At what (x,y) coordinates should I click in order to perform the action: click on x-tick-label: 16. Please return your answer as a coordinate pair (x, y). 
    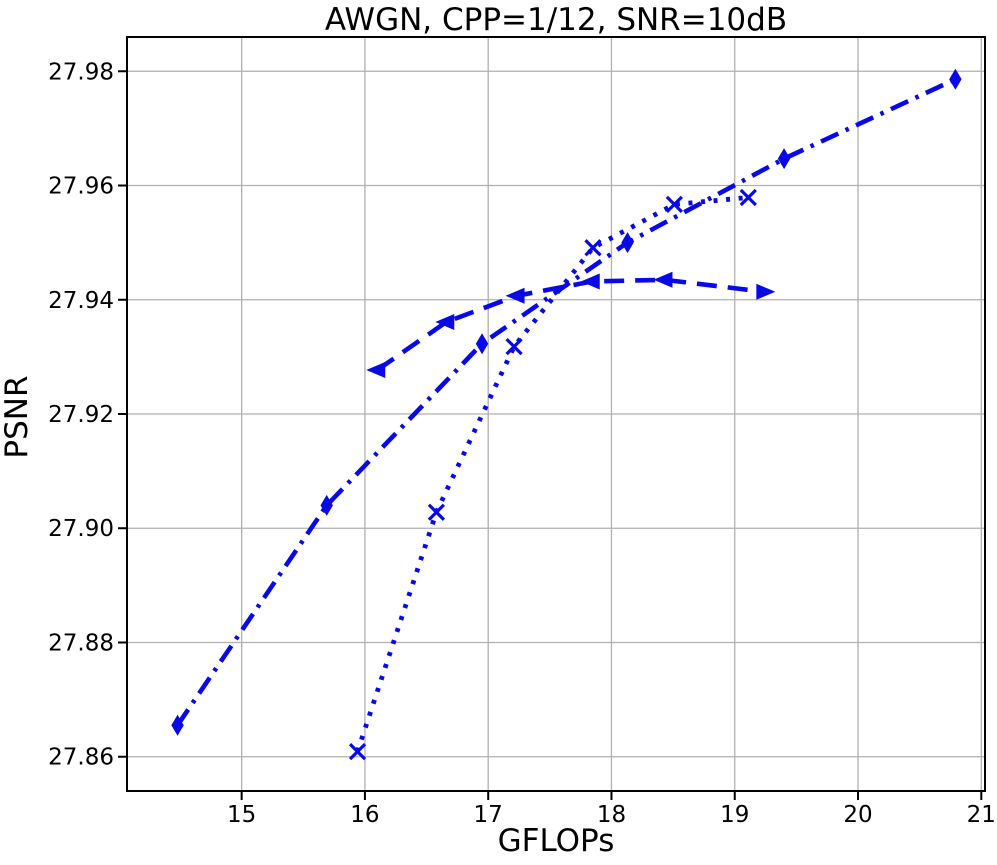
    Looking at the image, I should click on (364, 815).